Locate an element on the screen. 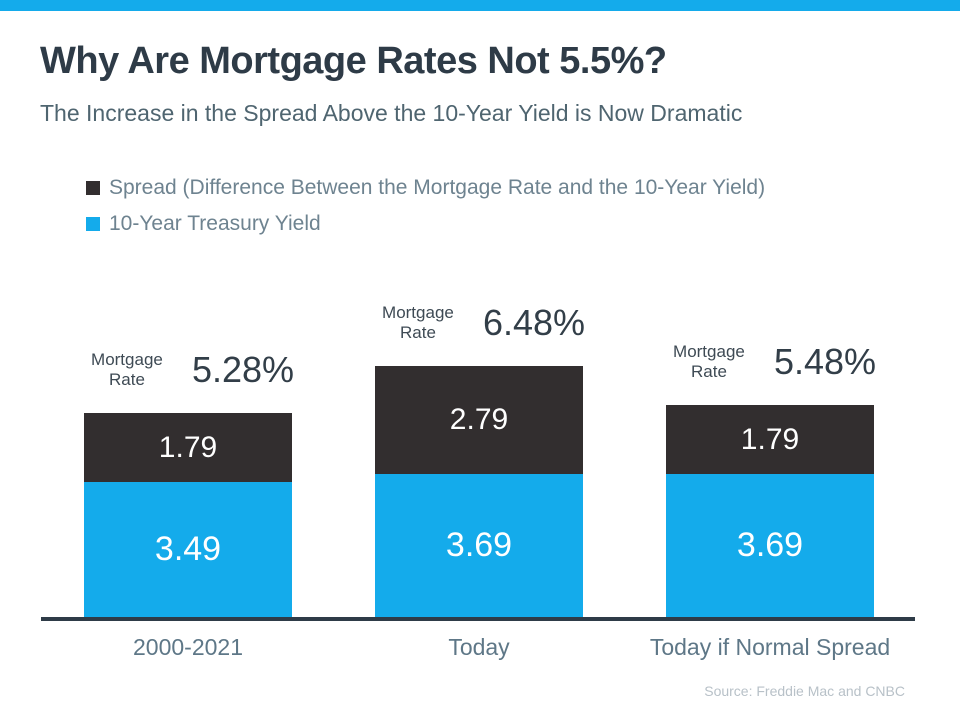  bar-group-today: 2.79 3.69 is located at coordinates (479, 491).